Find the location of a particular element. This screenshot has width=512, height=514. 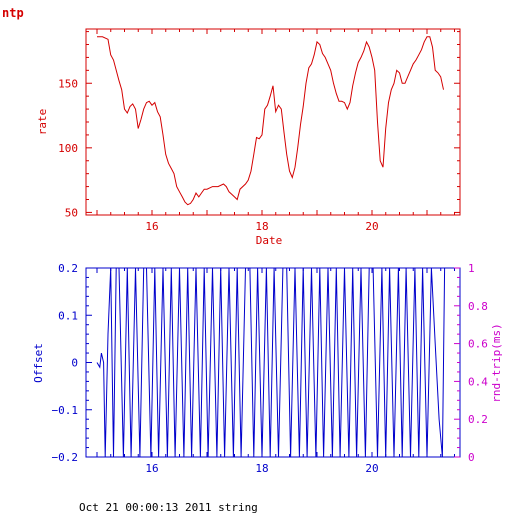

offset-x-tick-label: 20 is located at coordinates (371, 468).